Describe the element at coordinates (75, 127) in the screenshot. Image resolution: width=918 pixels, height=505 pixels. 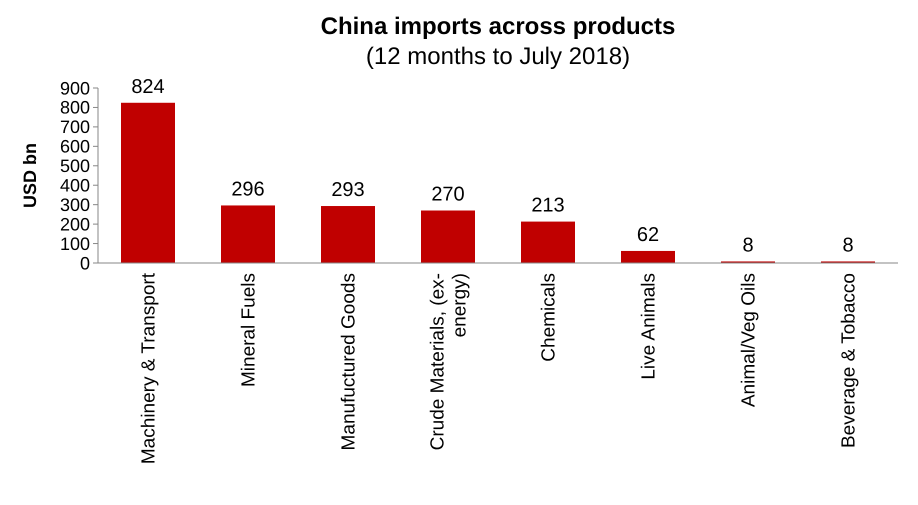
I see `y-tick-label: 700` at that location.